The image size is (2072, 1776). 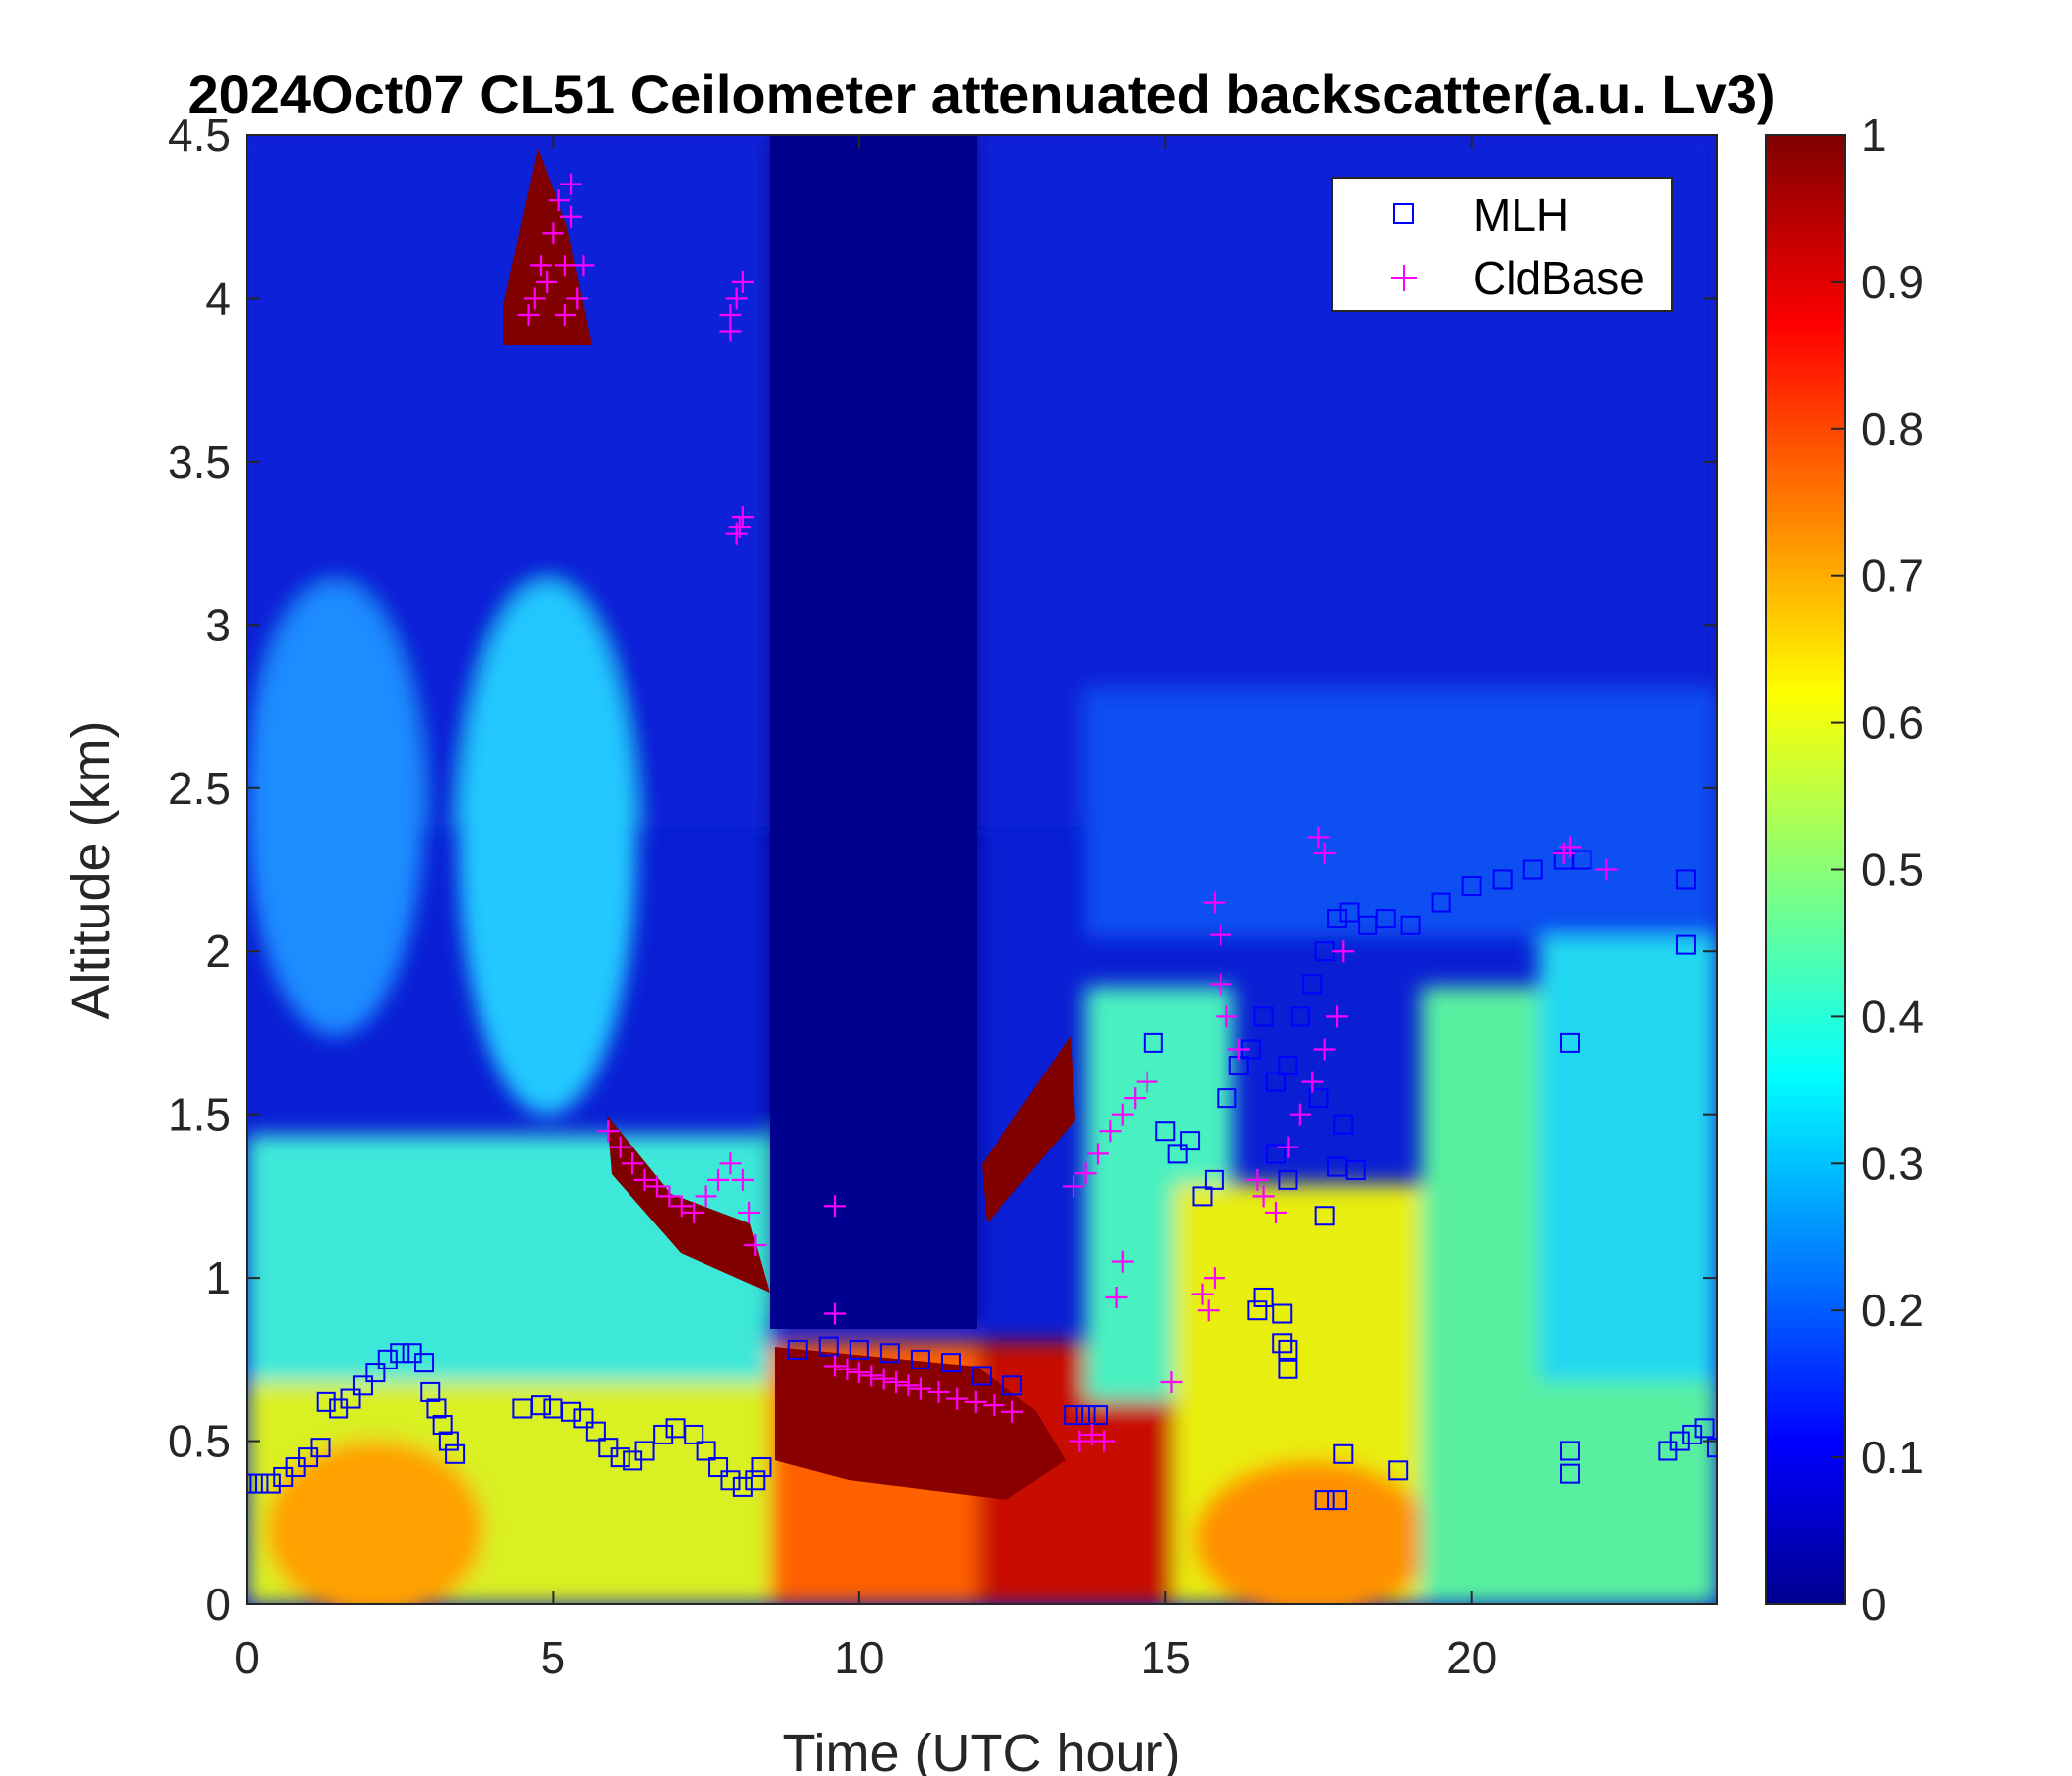 What do you see at coordinates (1313, 1532) in the screenshot?
I see `warm-core-right` at bounding box center [1313, 1532].